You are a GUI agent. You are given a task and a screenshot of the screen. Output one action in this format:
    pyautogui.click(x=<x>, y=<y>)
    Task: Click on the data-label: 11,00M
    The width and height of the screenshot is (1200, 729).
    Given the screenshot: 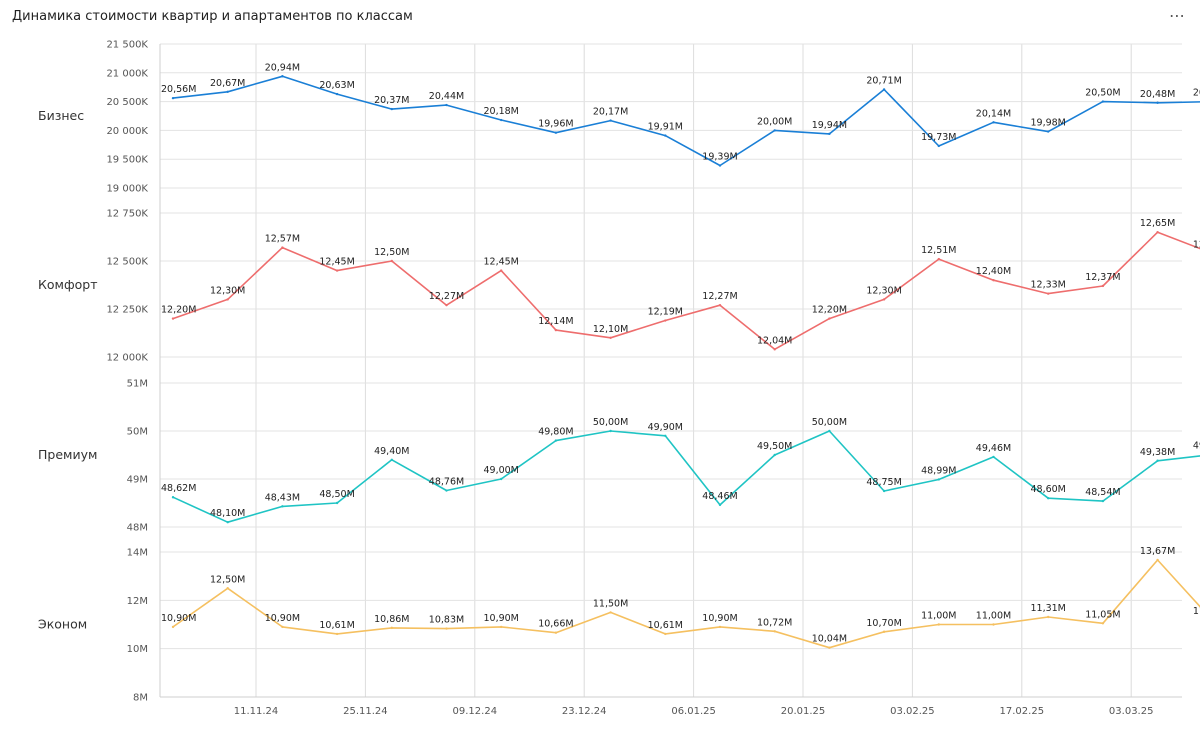 What is the action you would take?
    pyautogui.click(x=993, y=616)
    